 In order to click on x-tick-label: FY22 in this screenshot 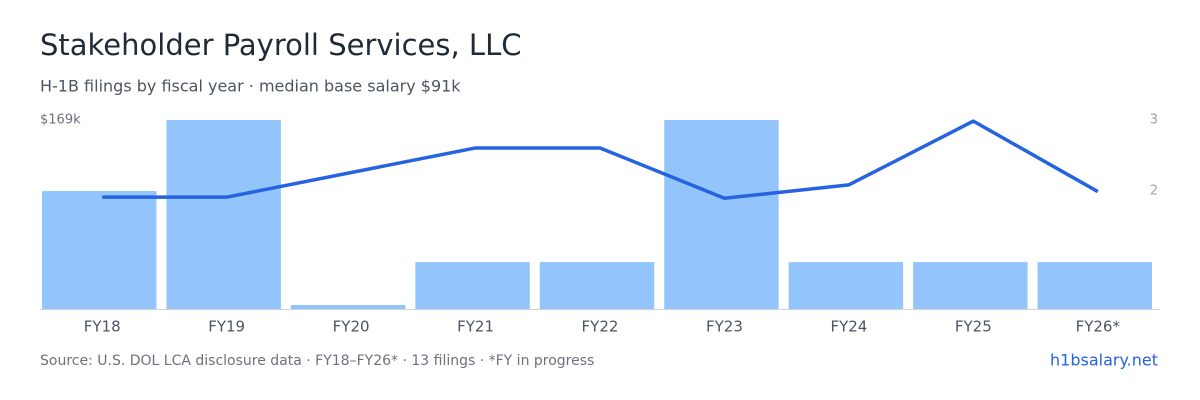, I will do `click(600, 327)`.